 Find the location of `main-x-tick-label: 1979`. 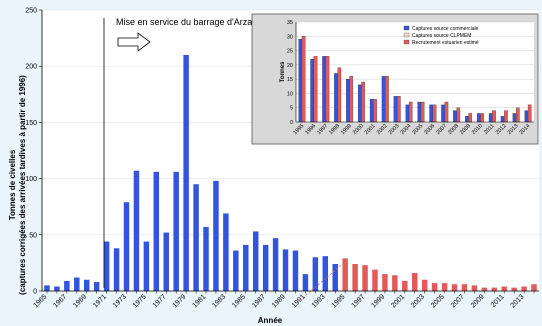

main-x-tick-label: 1979 is located at coordinates (180, 301).